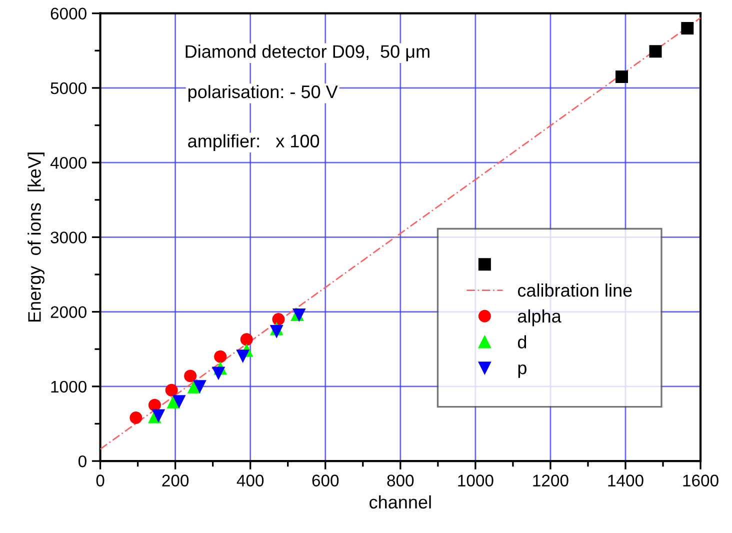 Image resolution: width=732 pixels, height=533 pixels. What do you see at coordinates (250, 480) in the screenshot?
I see `x-tick-label: 400` at bounding box center [250, 480].